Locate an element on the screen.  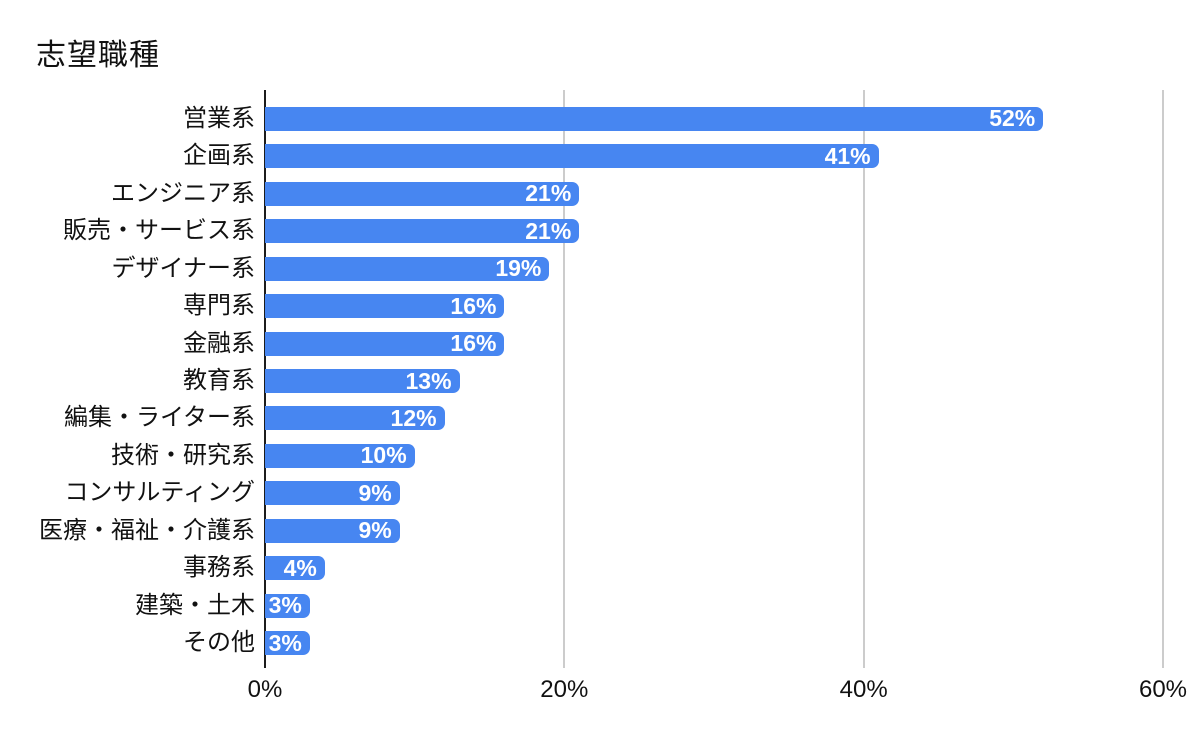
bar-row: 52% is located at coordinates (714, 118).